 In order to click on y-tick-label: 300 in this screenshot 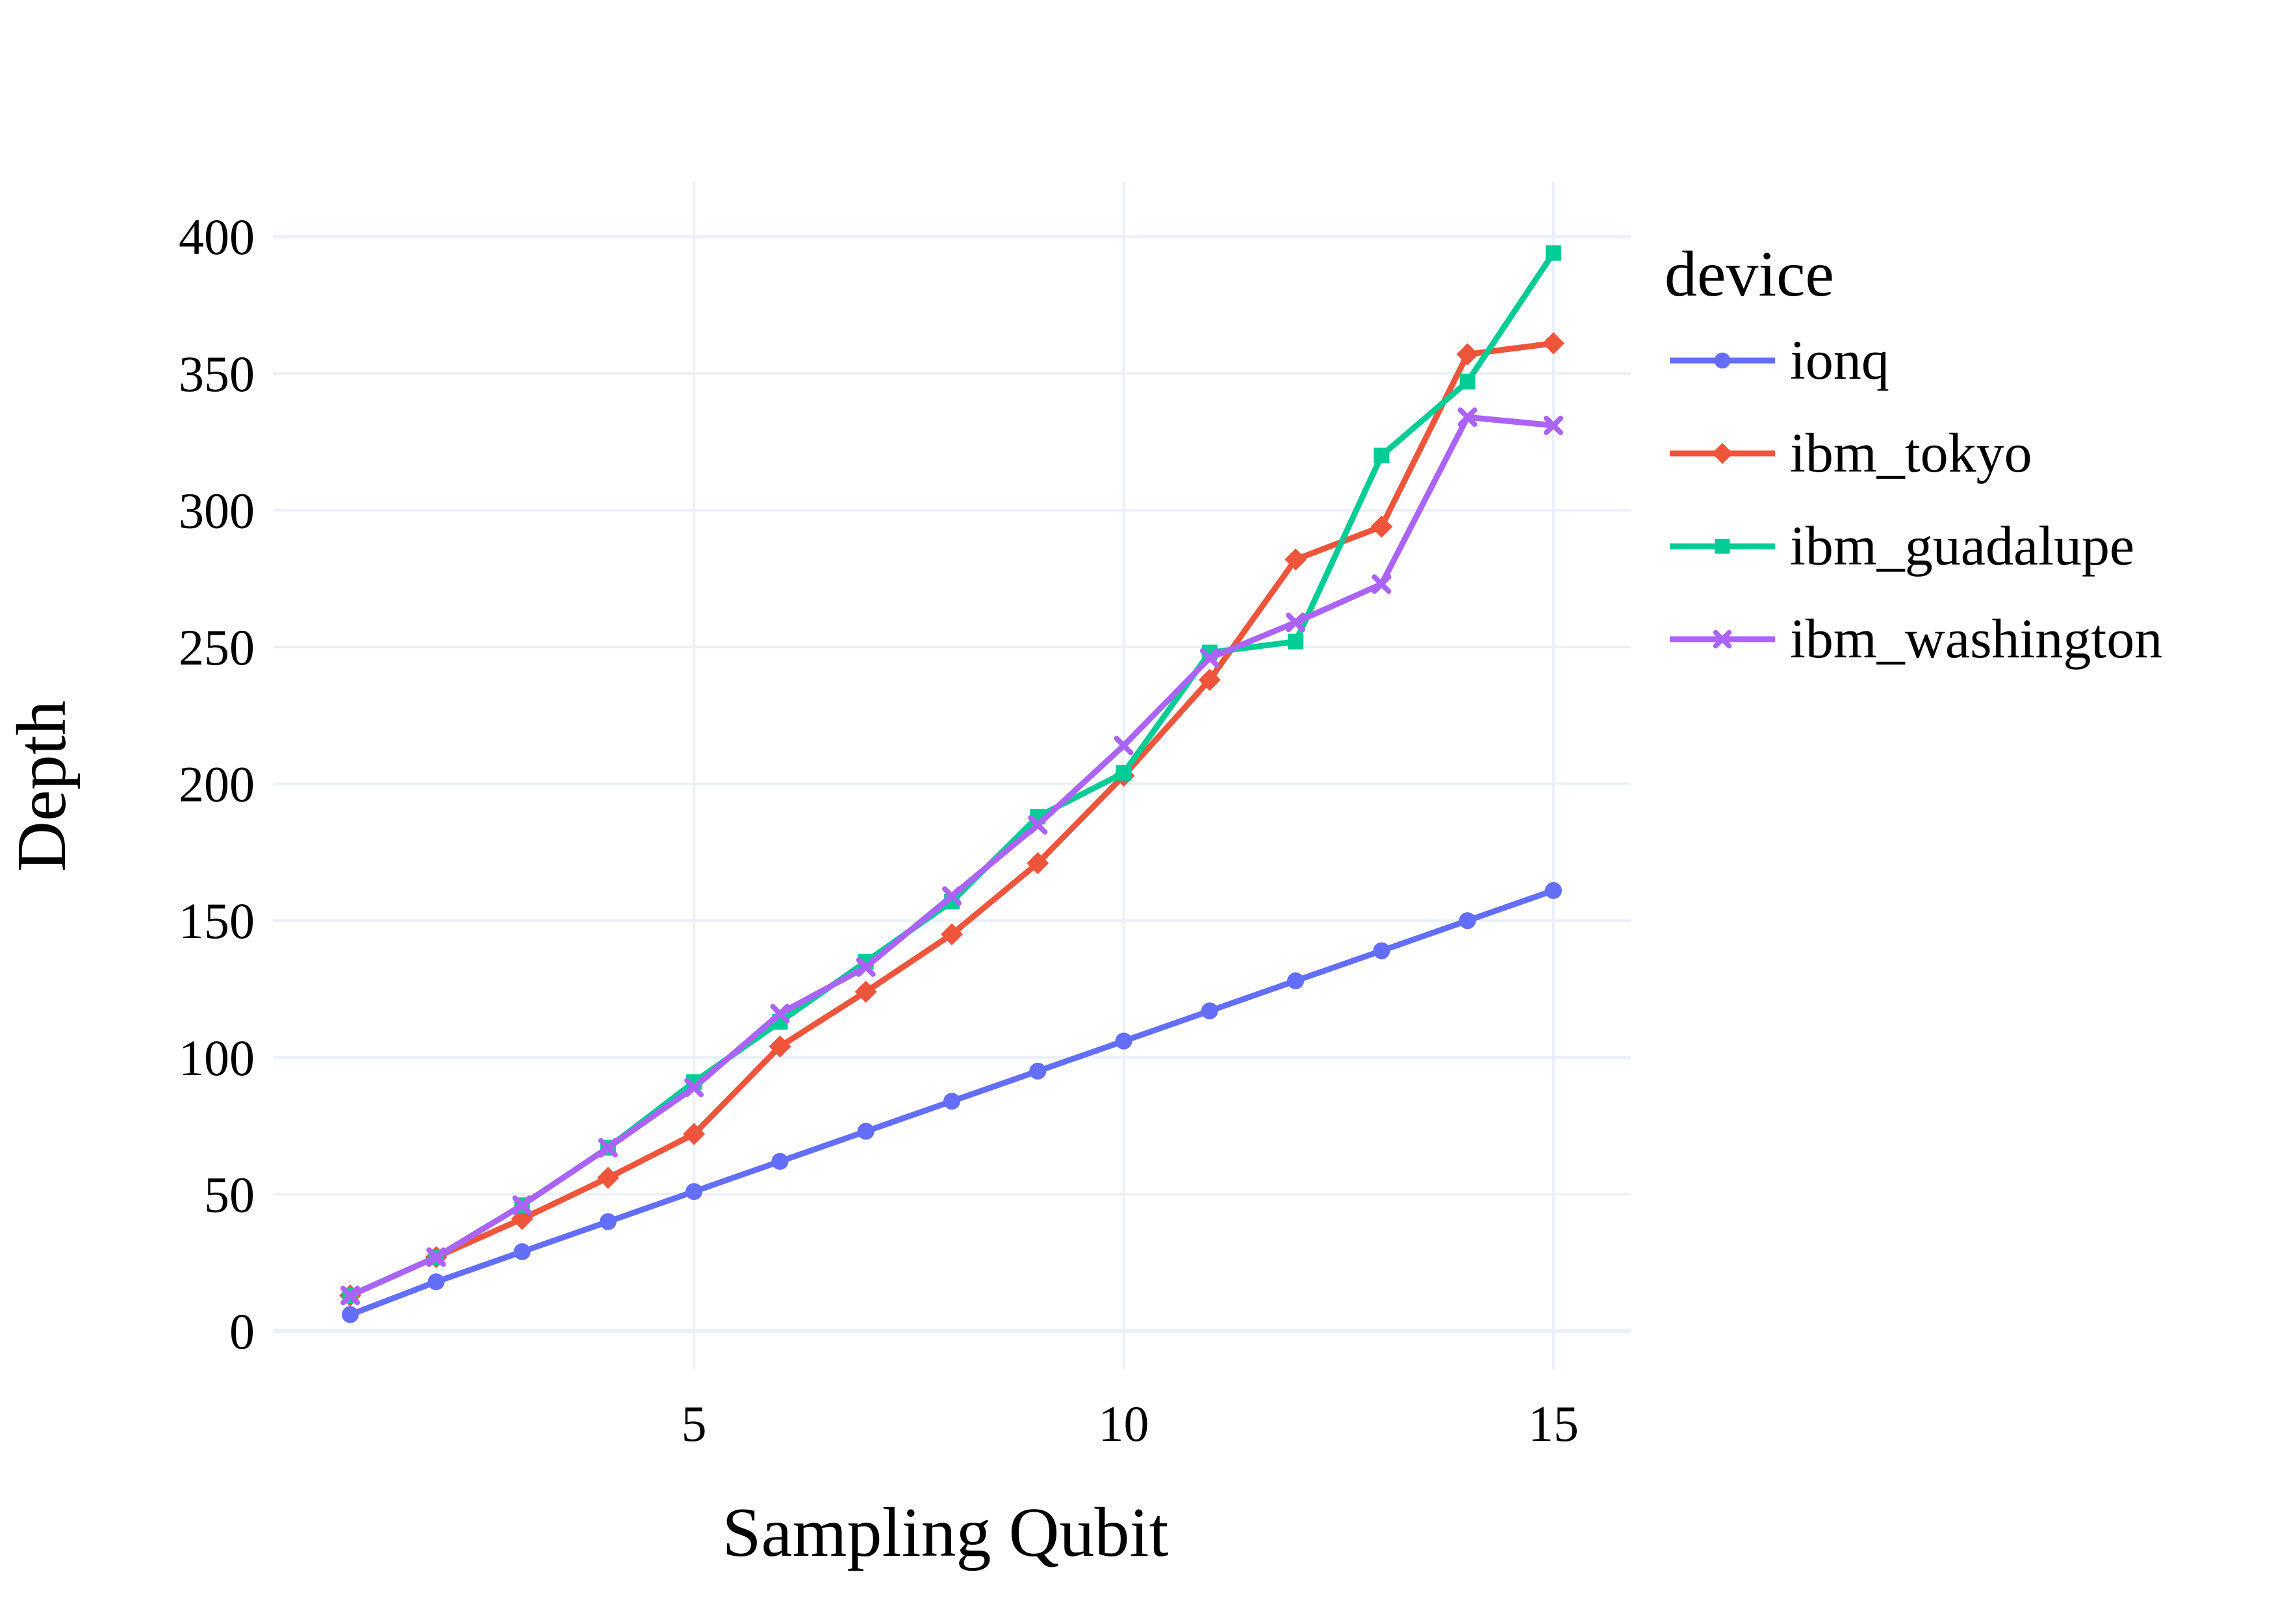, I will do `click(217, 510)`.